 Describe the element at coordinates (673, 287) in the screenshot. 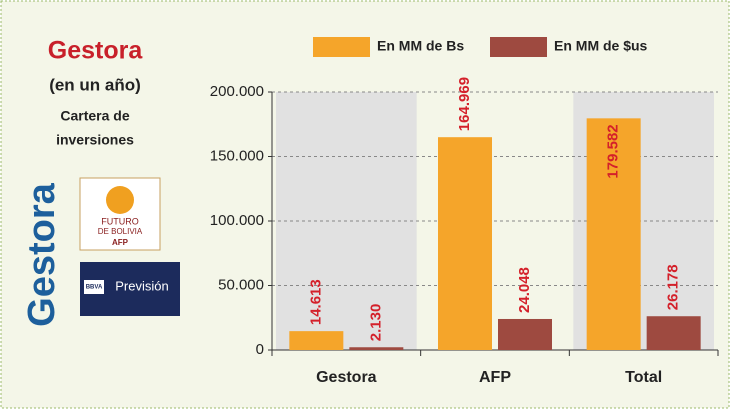

I see `value-label: 26.178` at that location.